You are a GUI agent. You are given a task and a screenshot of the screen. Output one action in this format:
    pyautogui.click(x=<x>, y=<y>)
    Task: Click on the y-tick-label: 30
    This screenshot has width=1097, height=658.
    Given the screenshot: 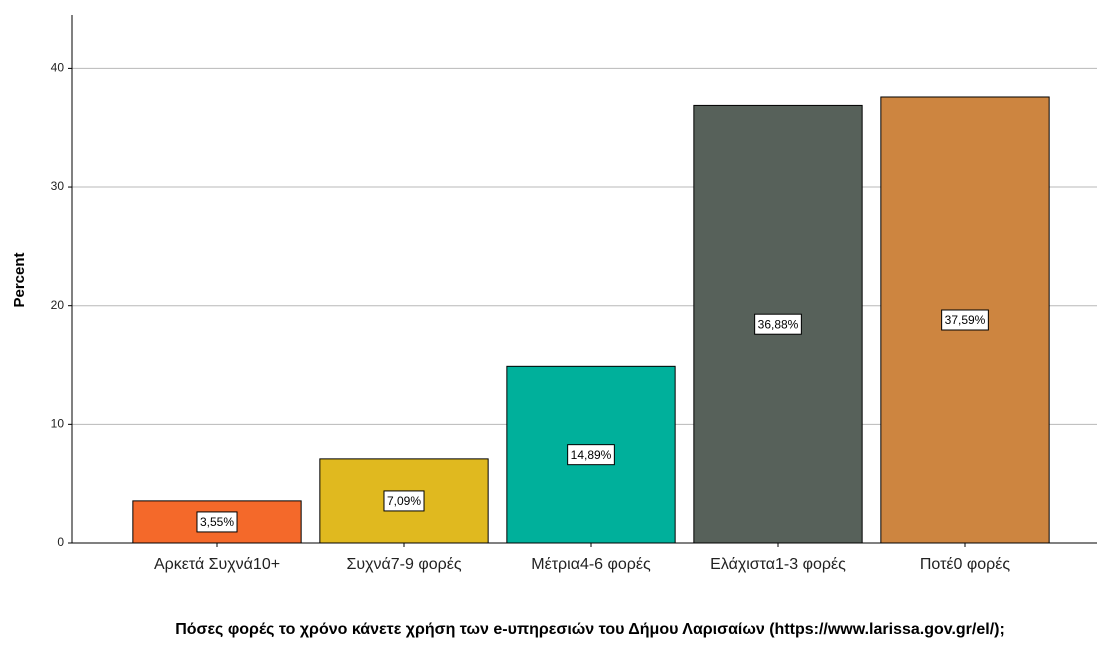 What is the action you would take?
    pyautogui.click(x=58, y=186)
    